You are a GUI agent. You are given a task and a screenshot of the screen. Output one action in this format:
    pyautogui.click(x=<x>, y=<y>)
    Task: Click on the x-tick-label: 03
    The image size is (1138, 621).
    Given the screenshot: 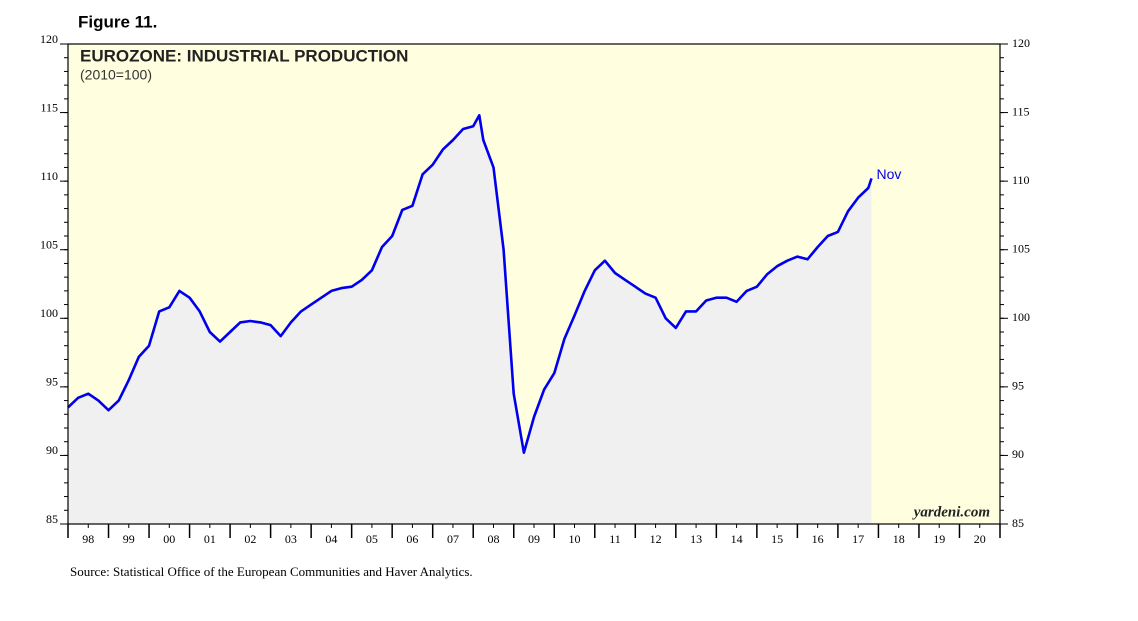 What is the action you would take?
    pyautogui.click(x=291, y=539)
    